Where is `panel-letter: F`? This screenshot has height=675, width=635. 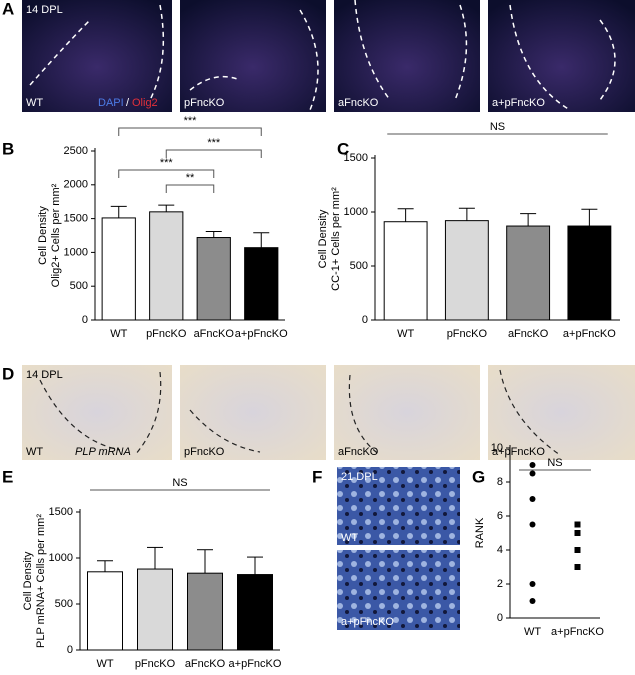
panel-letter: F is located at coordinates (317, 476).